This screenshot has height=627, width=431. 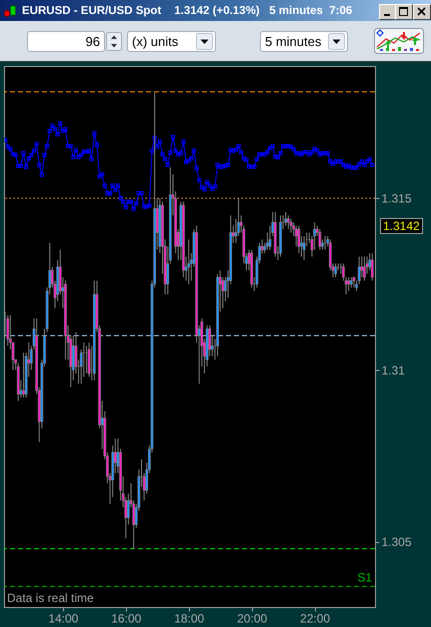 What do you see at coordinates (189, 619) in the screenshot?
I see `x-tick-label: 18:00` at bounding box center [189, 619].